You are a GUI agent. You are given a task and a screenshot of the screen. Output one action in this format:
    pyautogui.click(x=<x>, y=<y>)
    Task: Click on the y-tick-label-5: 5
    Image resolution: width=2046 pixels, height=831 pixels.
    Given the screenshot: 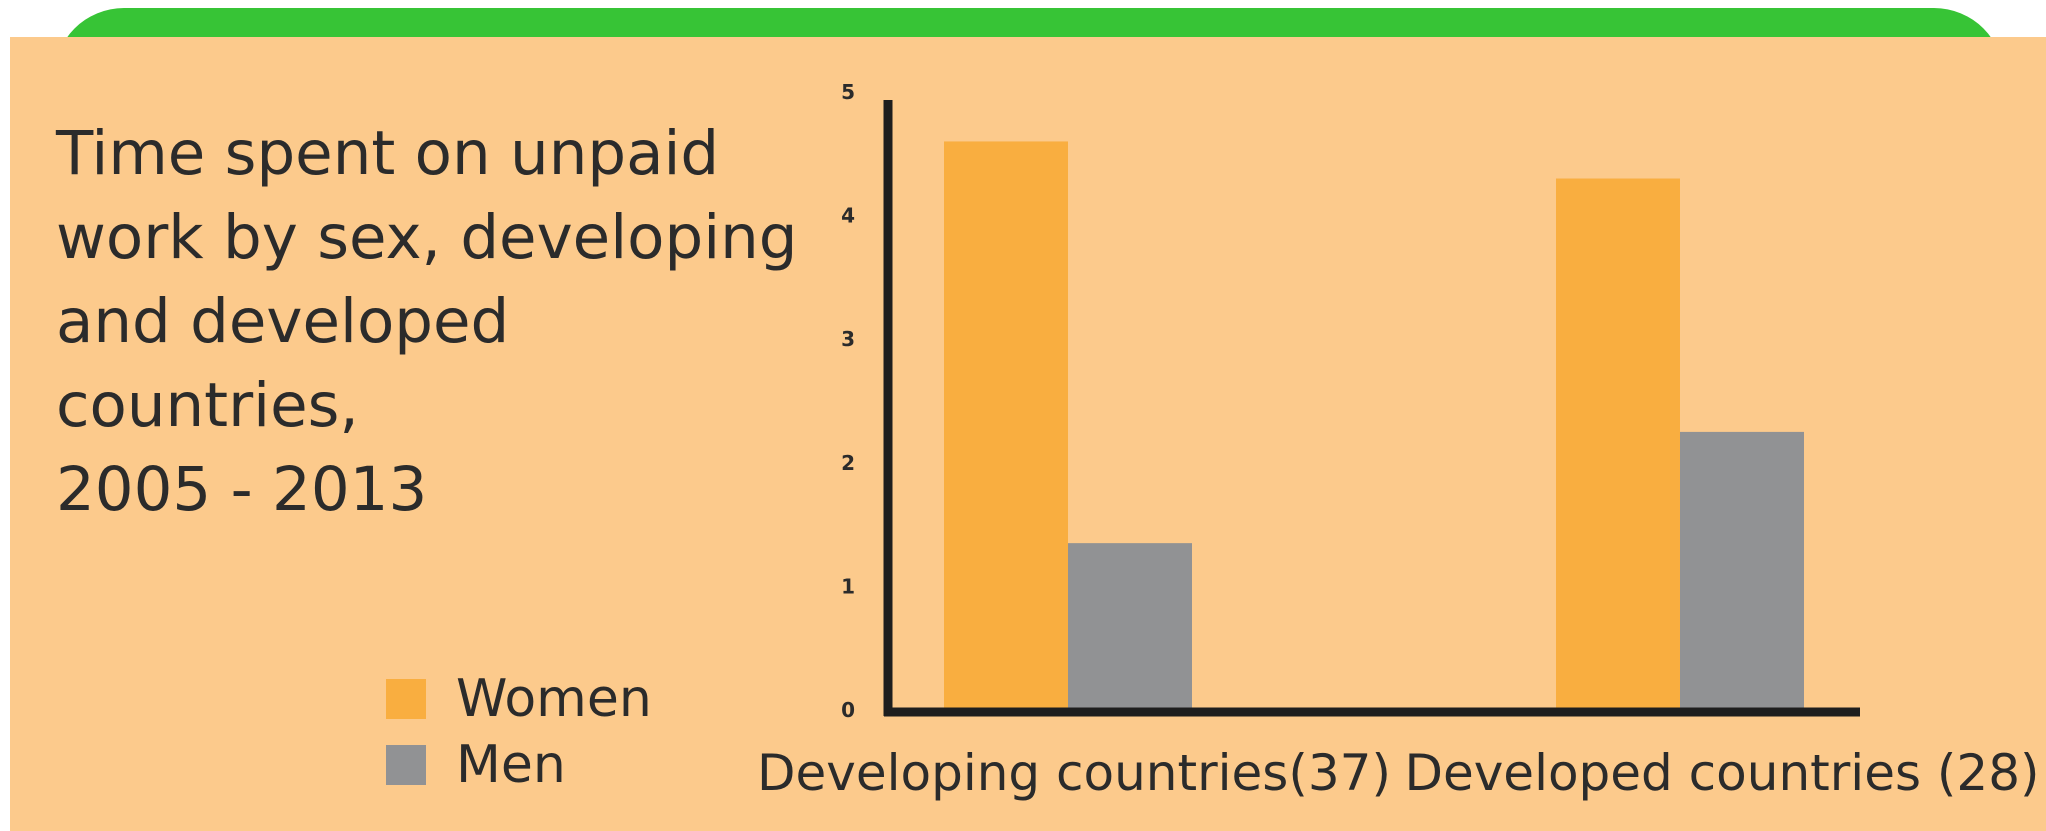 What is the action you would take?
    pyautogui.click(x=848, y=92)
    